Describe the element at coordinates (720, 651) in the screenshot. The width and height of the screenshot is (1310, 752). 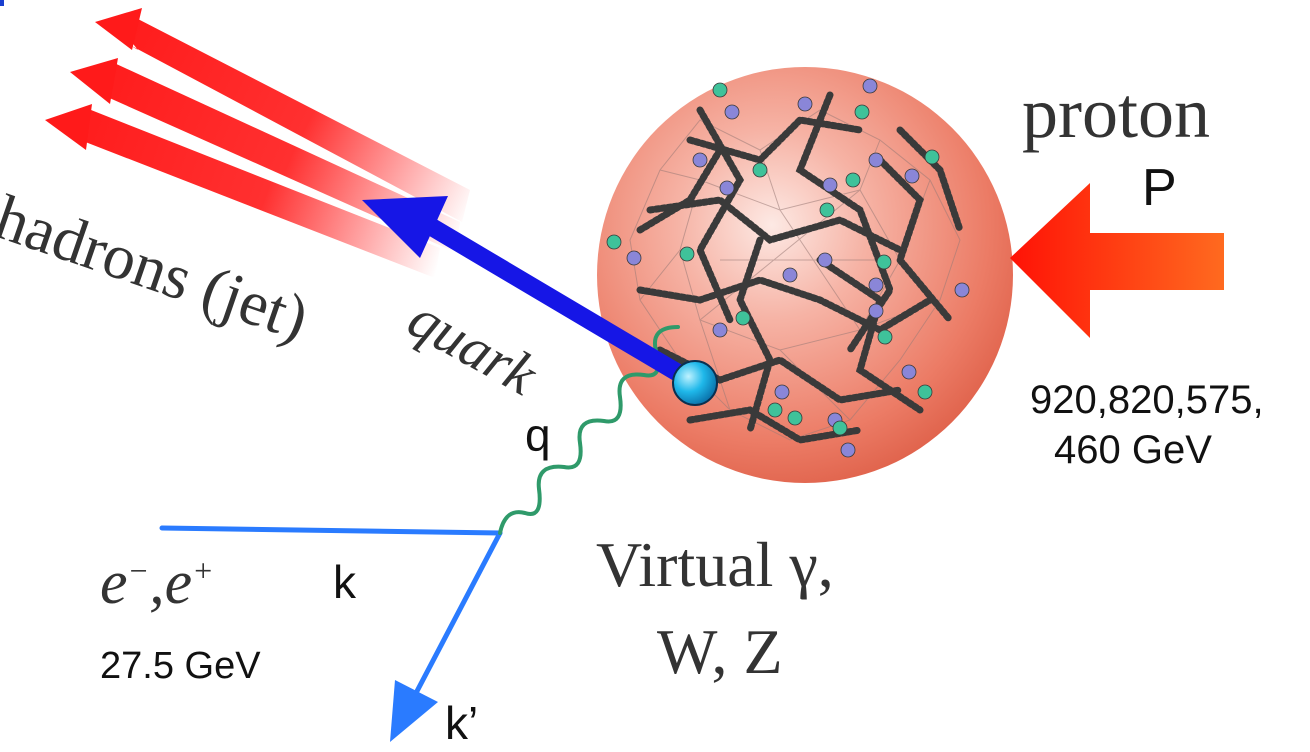
I see `exchange-label-line2: W, Z` at that location.